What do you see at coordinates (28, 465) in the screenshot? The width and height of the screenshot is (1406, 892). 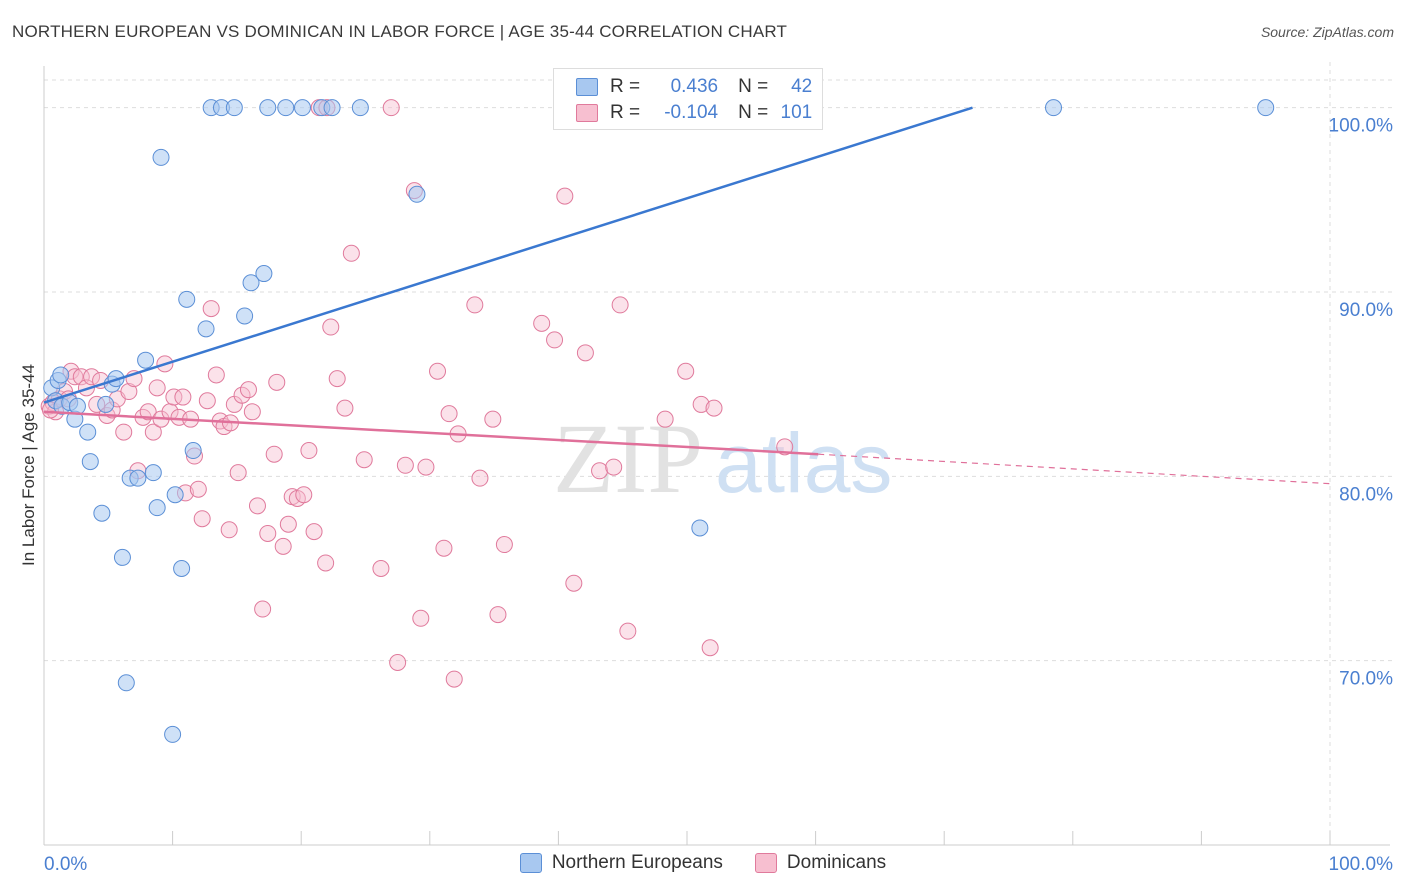 I see `y-axis-title: In Labor Force | Age 35-44` at bounding box center [28, 465].